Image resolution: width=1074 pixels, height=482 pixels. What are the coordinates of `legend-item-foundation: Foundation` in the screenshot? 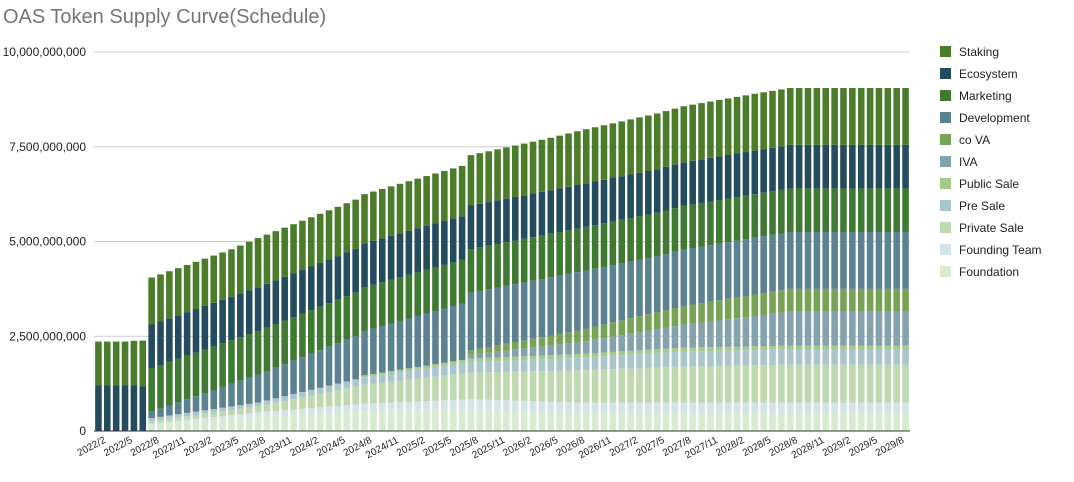 It's located at (979, 272).